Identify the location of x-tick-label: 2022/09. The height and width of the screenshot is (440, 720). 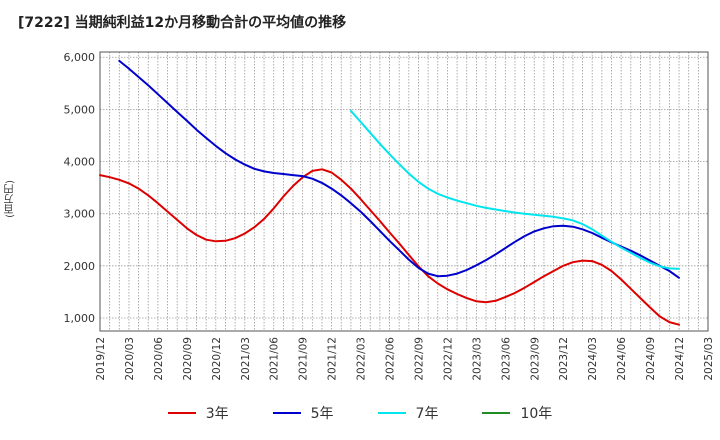
(419, 359).